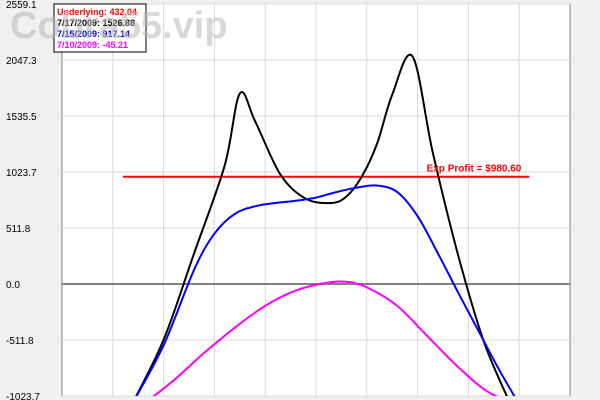 The height and width of the screenshot is (400, 600). Describe the element at coordinates (20, 341) in the screenshot. I see `y-tick-label: -511.8` at that location.